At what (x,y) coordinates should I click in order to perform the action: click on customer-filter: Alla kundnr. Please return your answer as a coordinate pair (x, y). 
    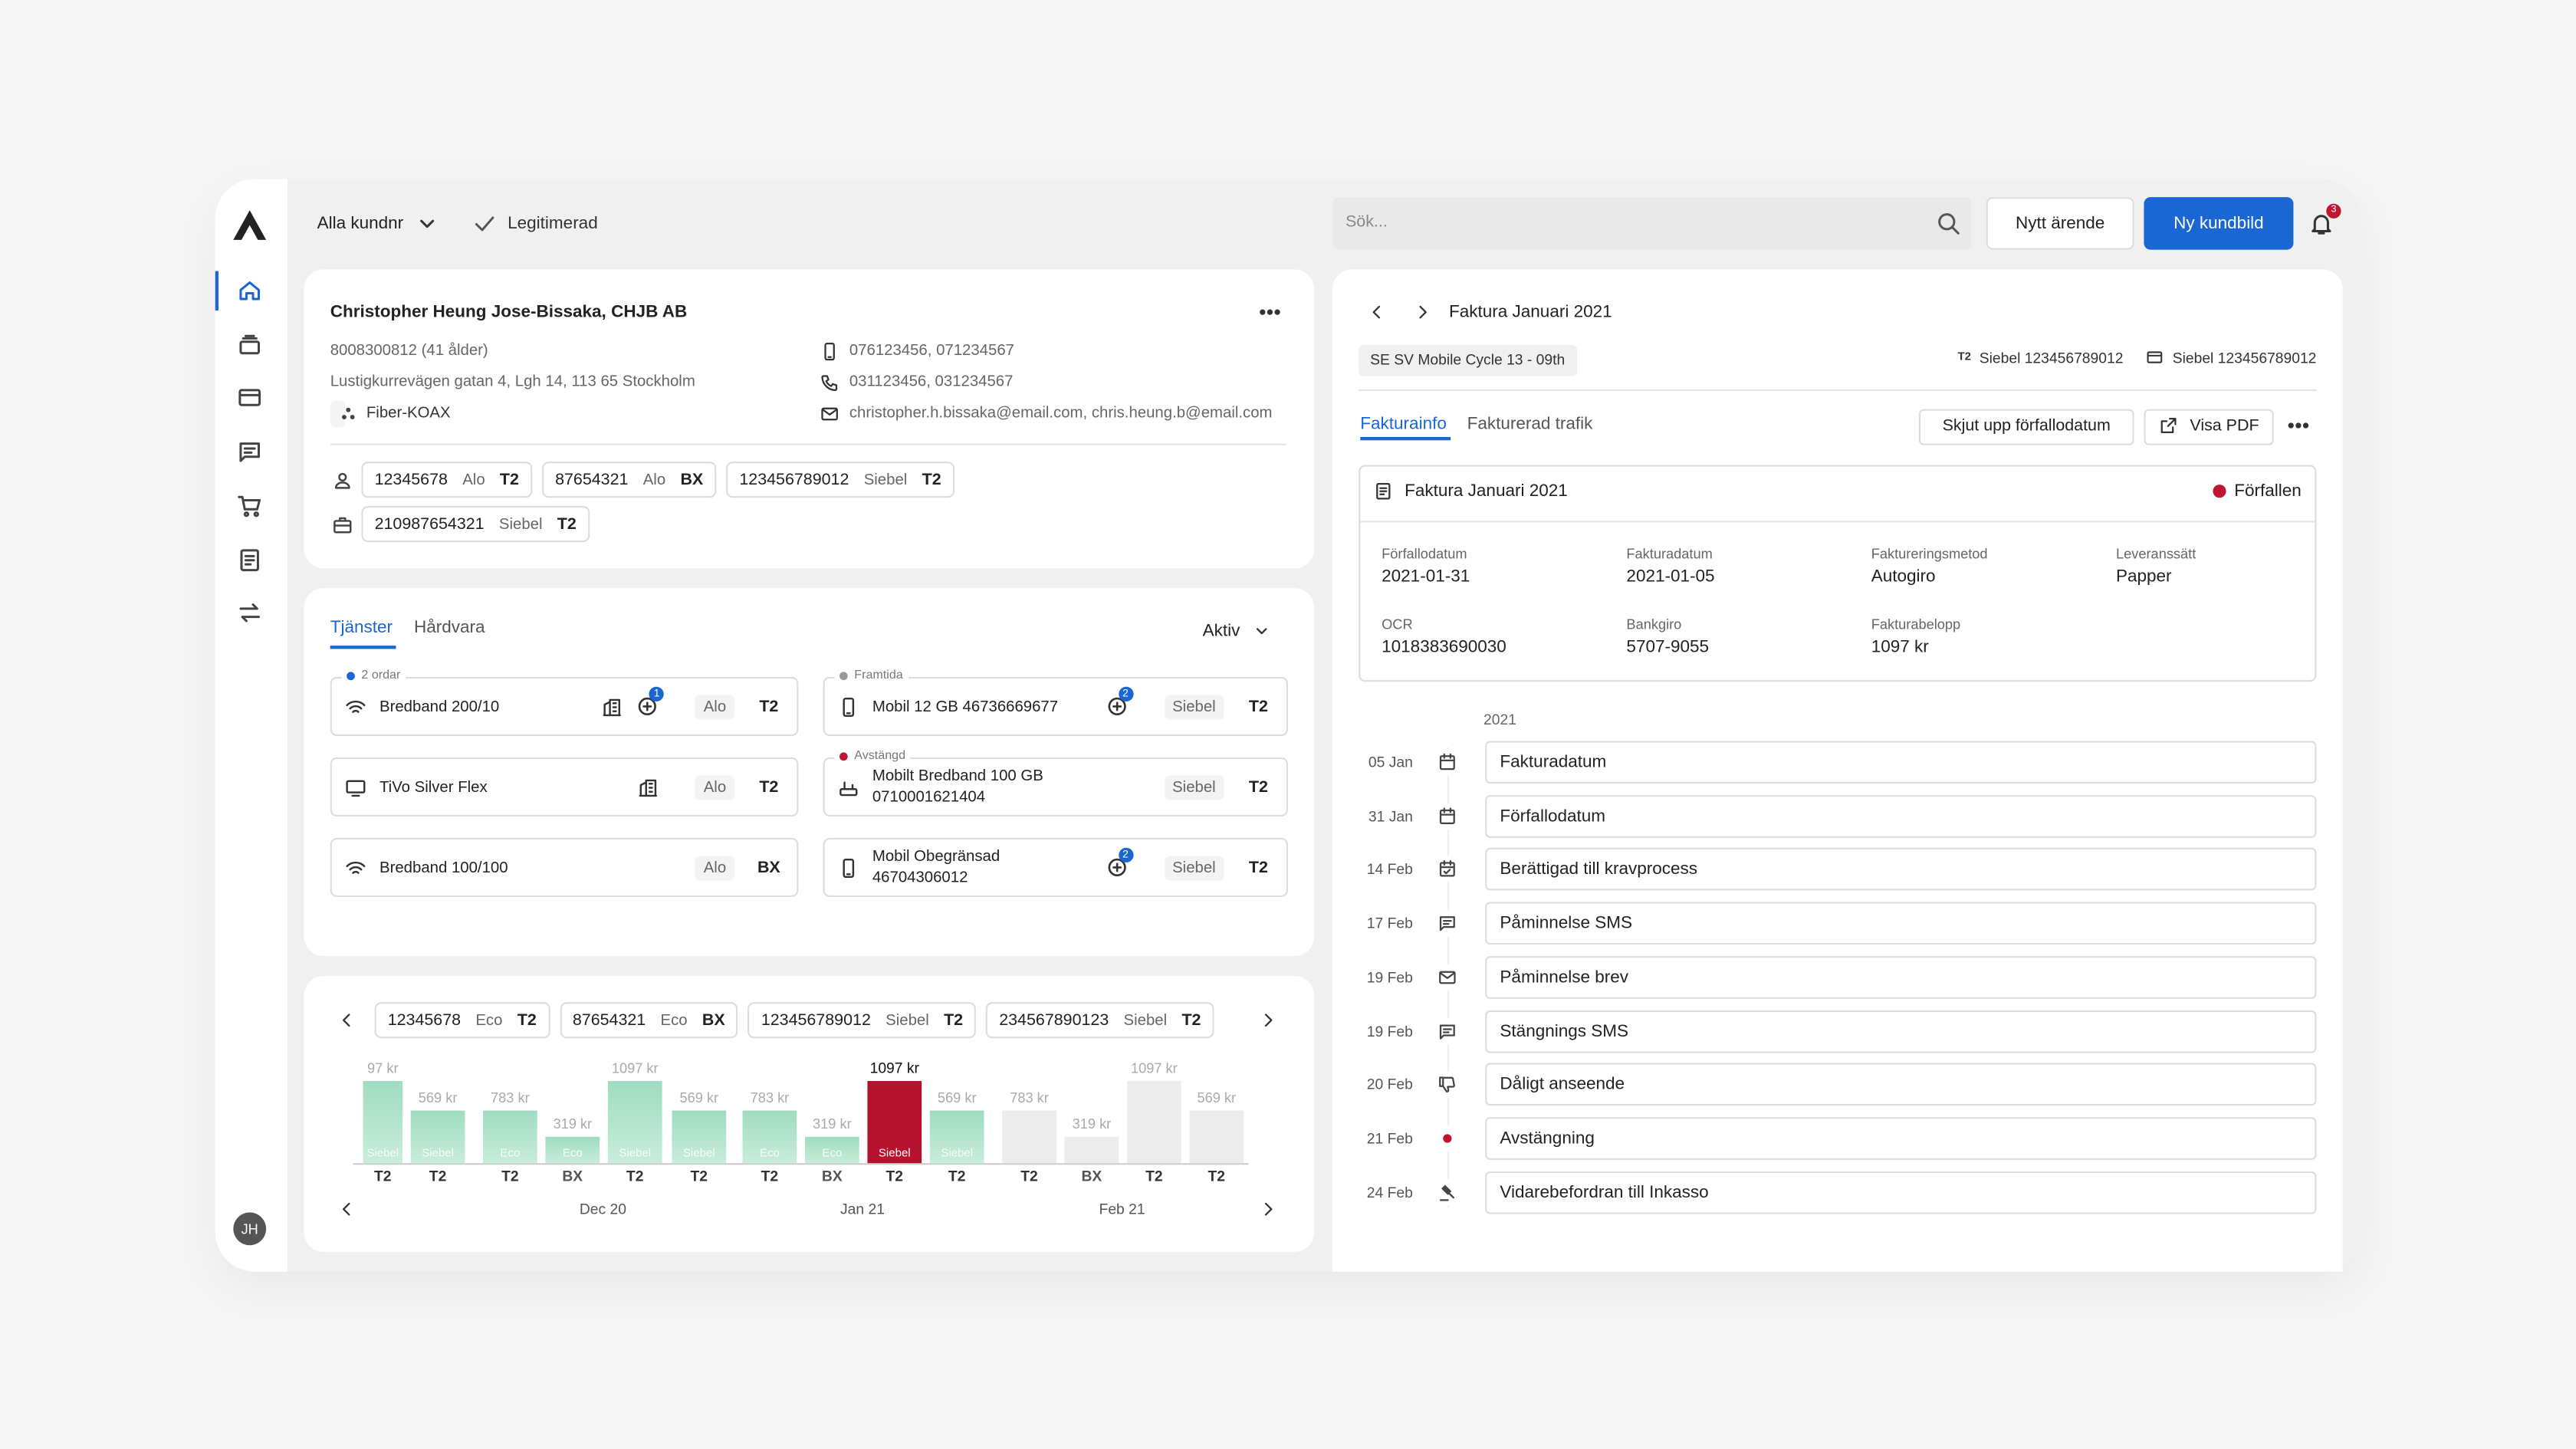
    Looking at the image, I should click on (360, 224).